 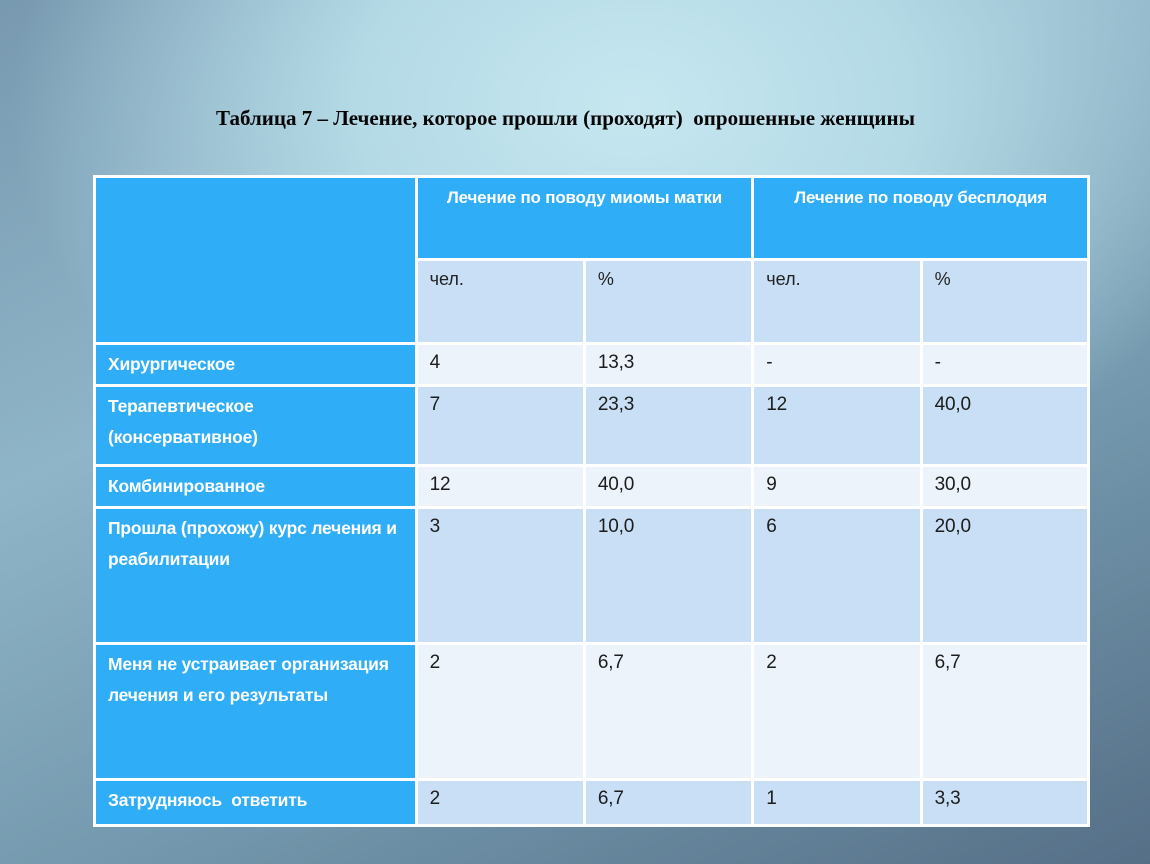 What do you see at coordinates (668, 364) in the screenshot?
I see `cell-value: 13,3` at bounding box center [668, 364].